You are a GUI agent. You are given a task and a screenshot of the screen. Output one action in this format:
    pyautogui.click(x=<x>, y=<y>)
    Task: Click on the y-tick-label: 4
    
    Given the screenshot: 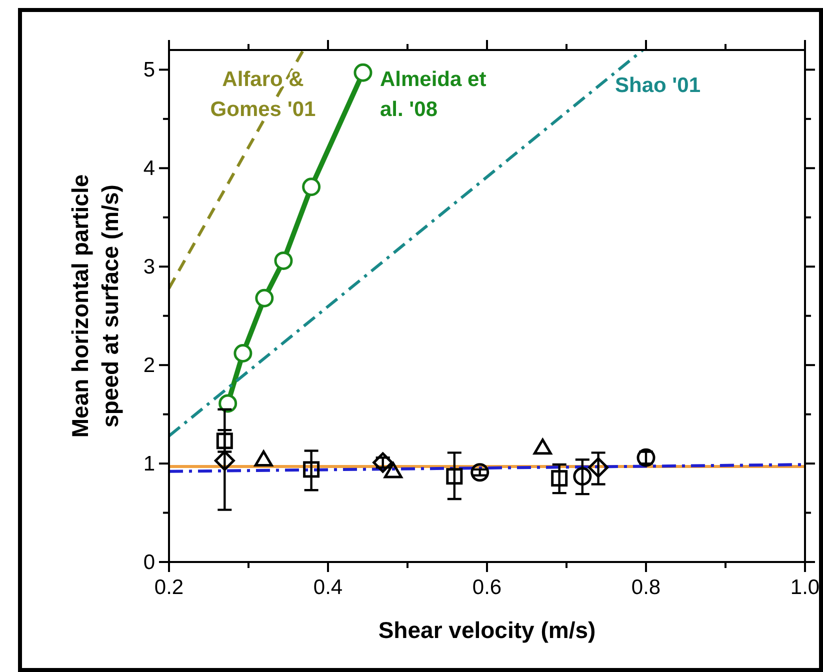 What is the action you would take?
    pyautogui.click(x=149, y=168)
    